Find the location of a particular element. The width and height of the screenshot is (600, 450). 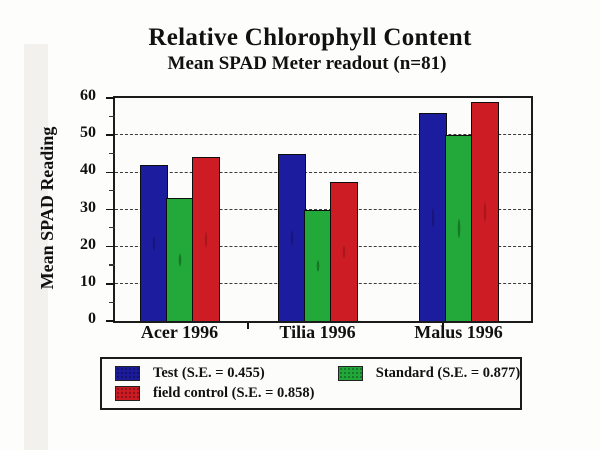

y-tick-label: 0 is located at coordinates (92, 318).